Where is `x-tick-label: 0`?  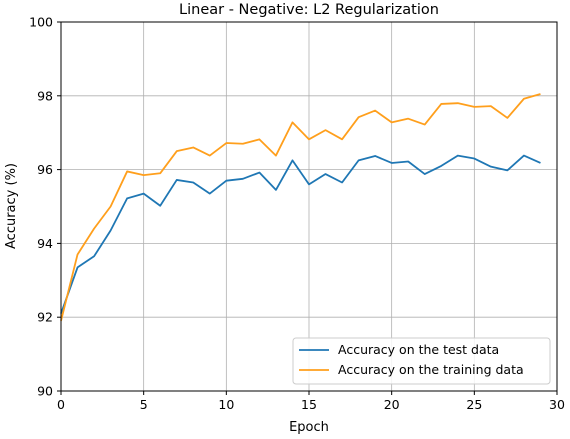 x-tick-label: 0 is located at coordinates (61, 404).